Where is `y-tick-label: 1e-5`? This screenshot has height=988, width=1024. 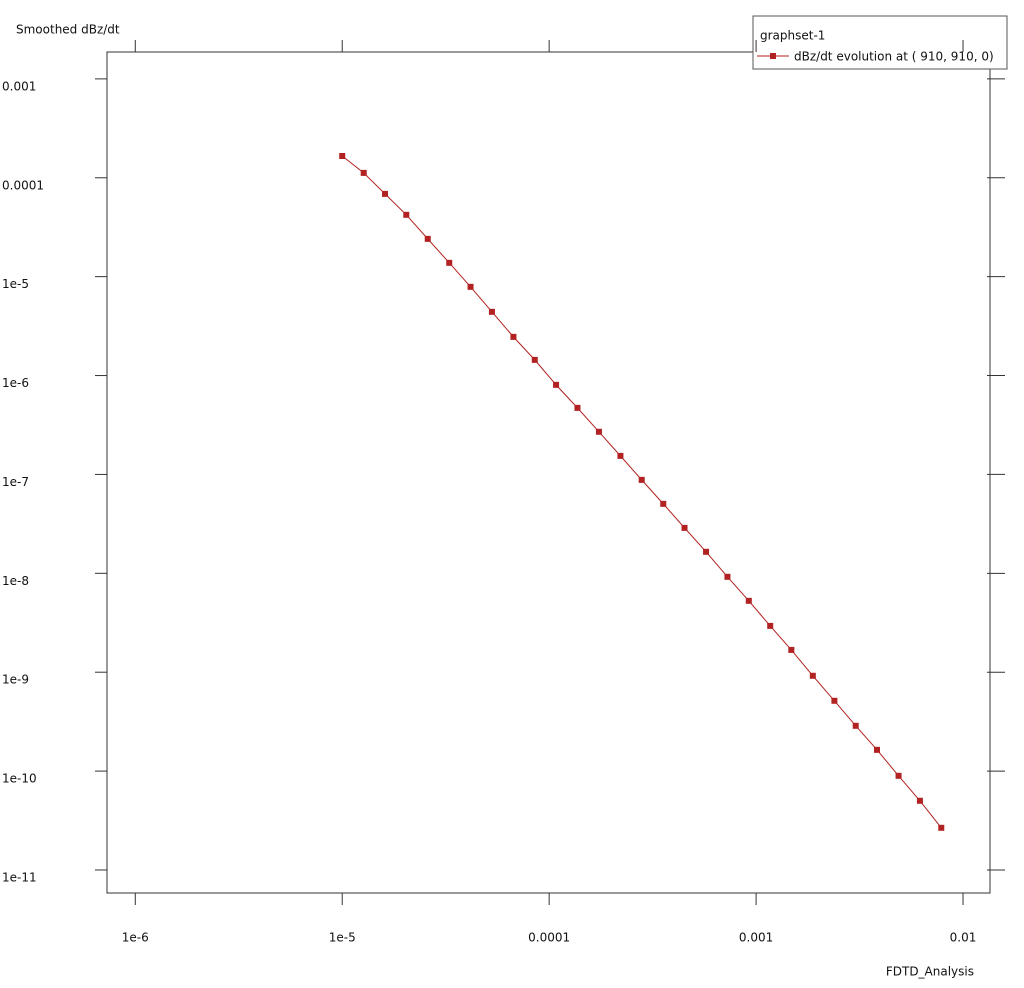
y-tick-label: 1e-5 is located at coordinates (15, 284).